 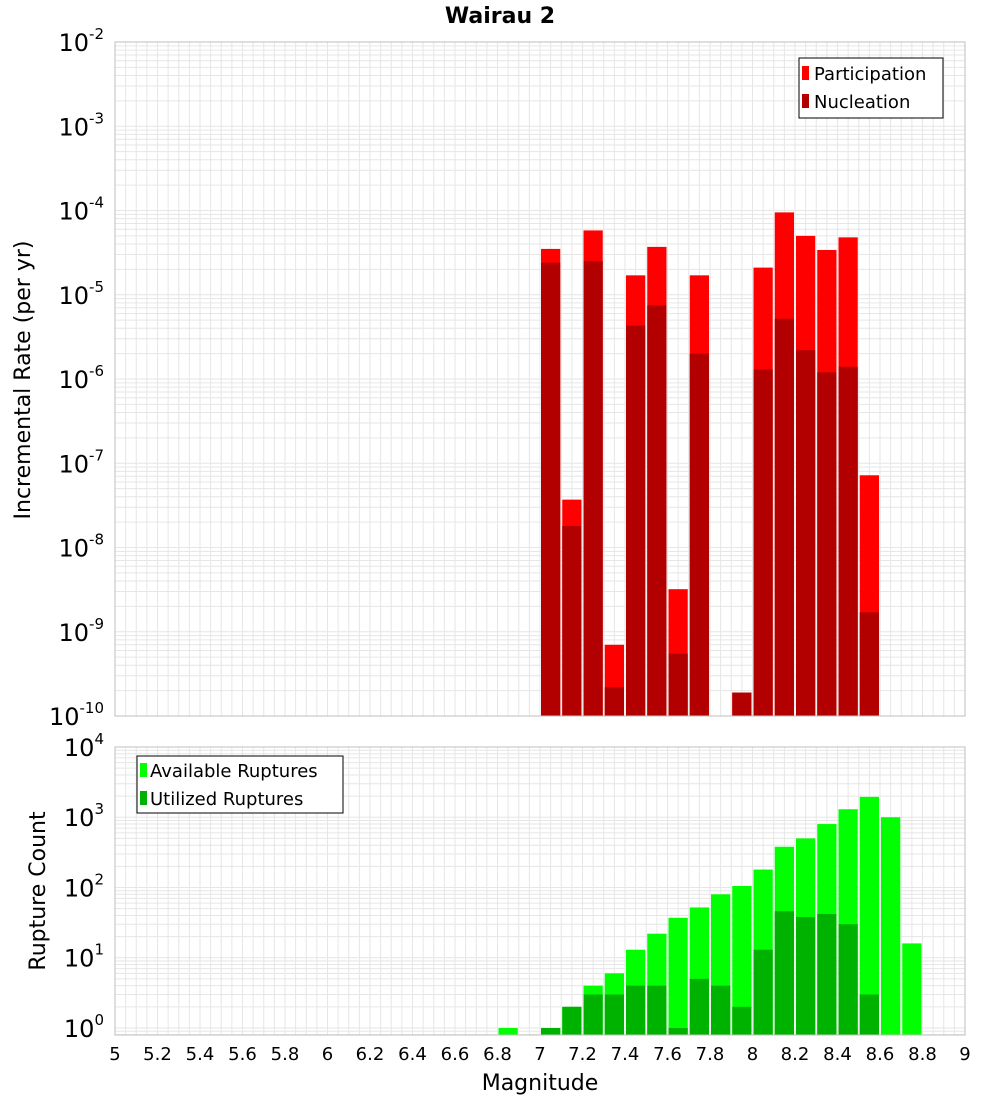 What do you see at coordinates (81, 378) in the screenshot?
I see `y-tick-label: 10⁻⁶` at bounding box center [81, 378].